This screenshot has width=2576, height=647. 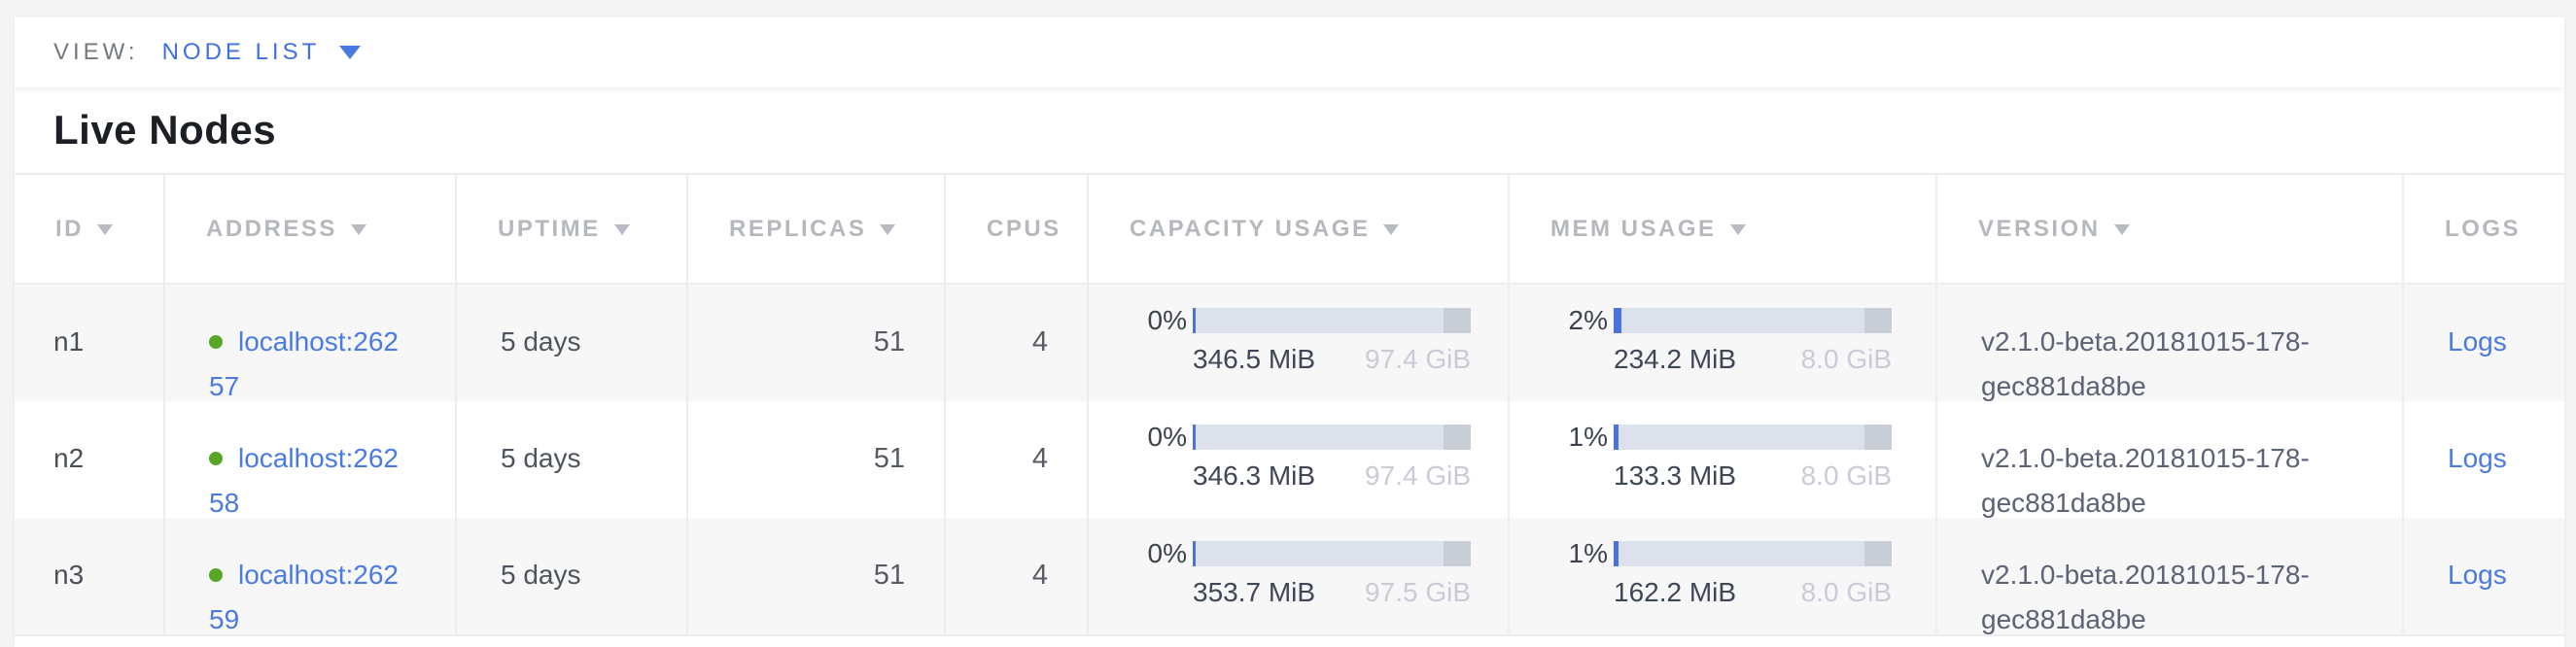 What do you see at coordinates (262, 52) in the screenshot?
I see `view-dropdown: NODE LIST` at bounding box center [262, 52].